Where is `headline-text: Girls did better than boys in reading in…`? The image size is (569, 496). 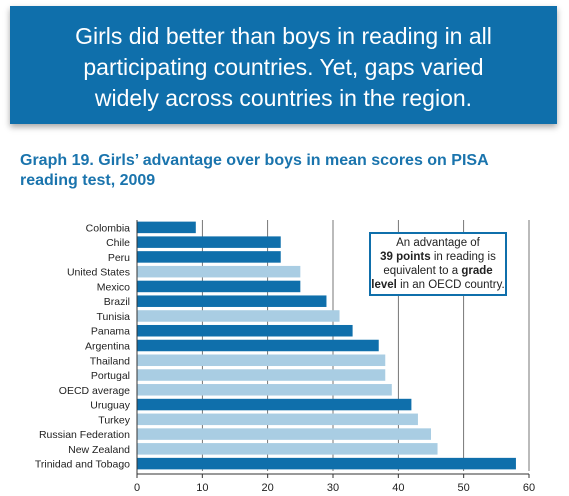
headline-text: Girls did better than boys in reading in… is located at coordinates (283, 67).